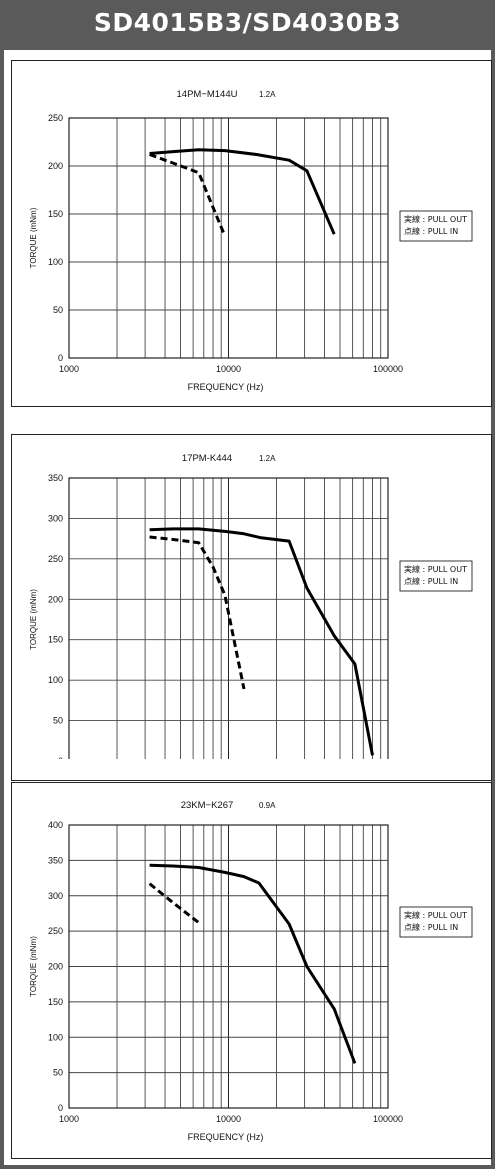 The height and width of the screenshot is (1169, 495). What do you see at coordinates (207, 805) in the screenshot?
I see `chart-title: 23KM−K267` at bounding box center [207, 805].